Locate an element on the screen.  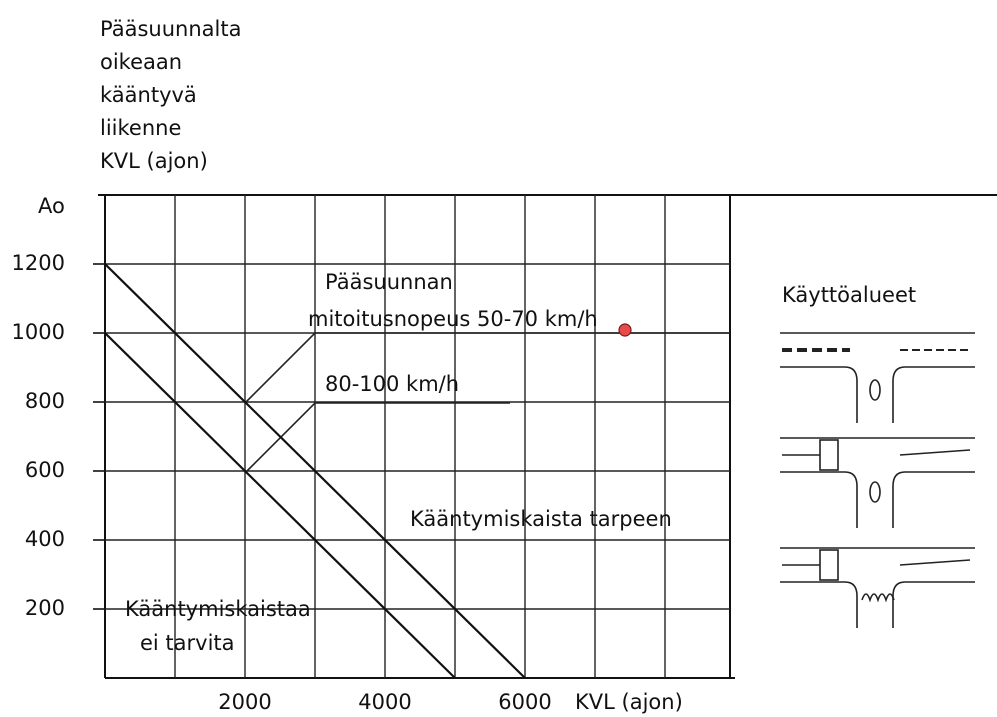
annotation: mitoitusnopeus 50-70 km/h is located at coordinates (453, 319).